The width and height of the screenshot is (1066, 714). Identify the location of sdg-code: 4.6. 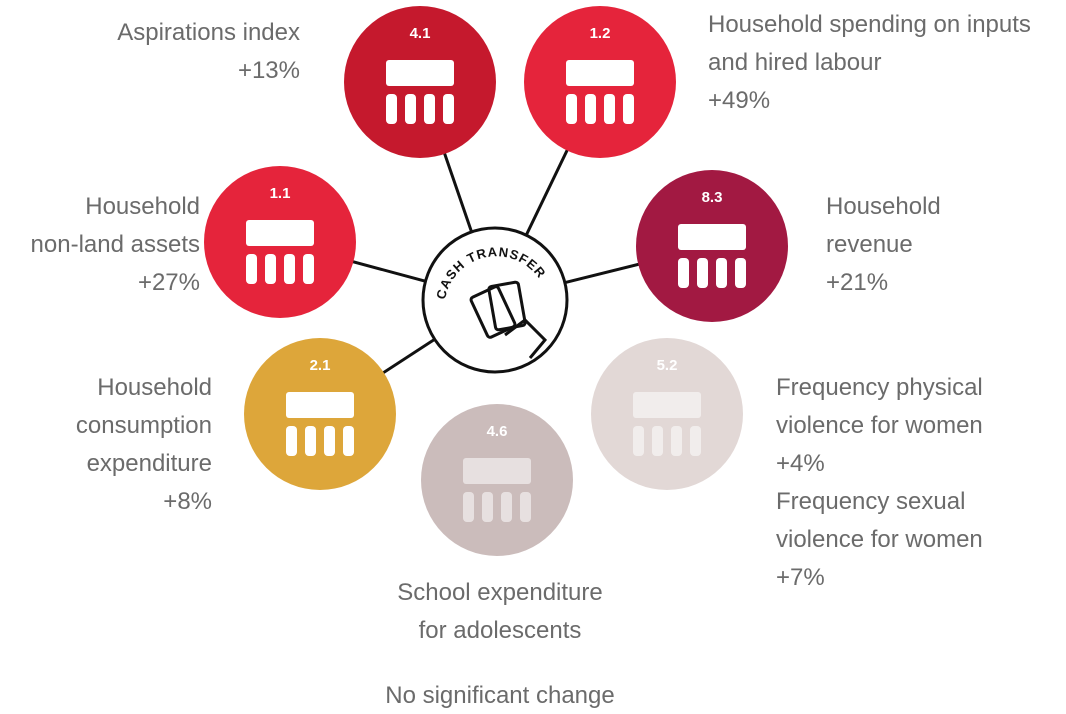
(497, 431).